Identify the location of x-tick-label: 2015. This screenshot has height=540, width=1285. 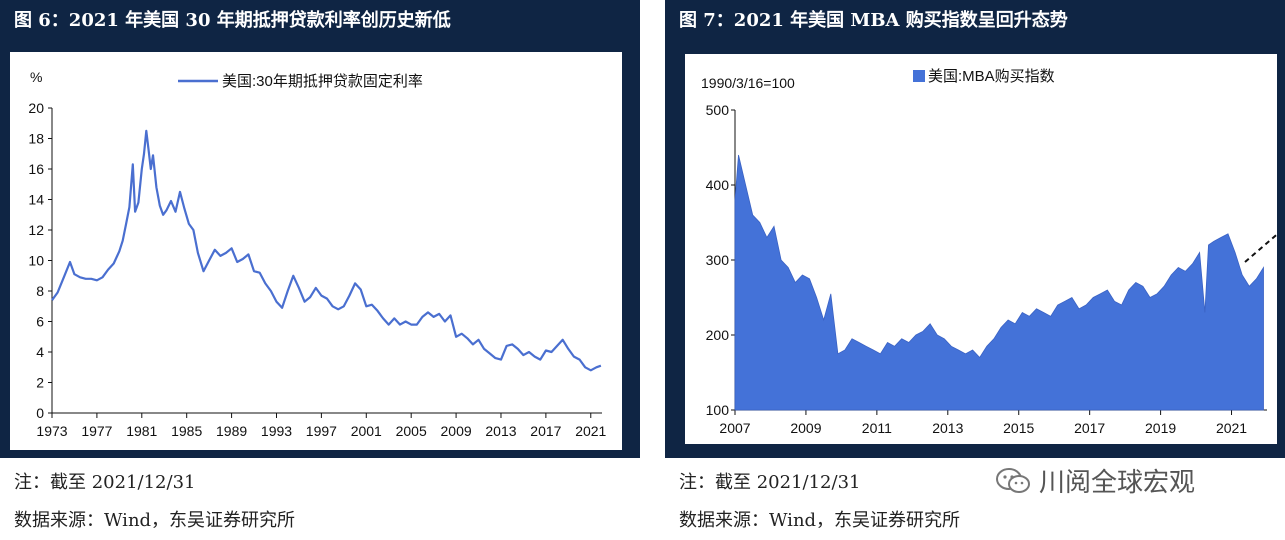
(1018, 428).